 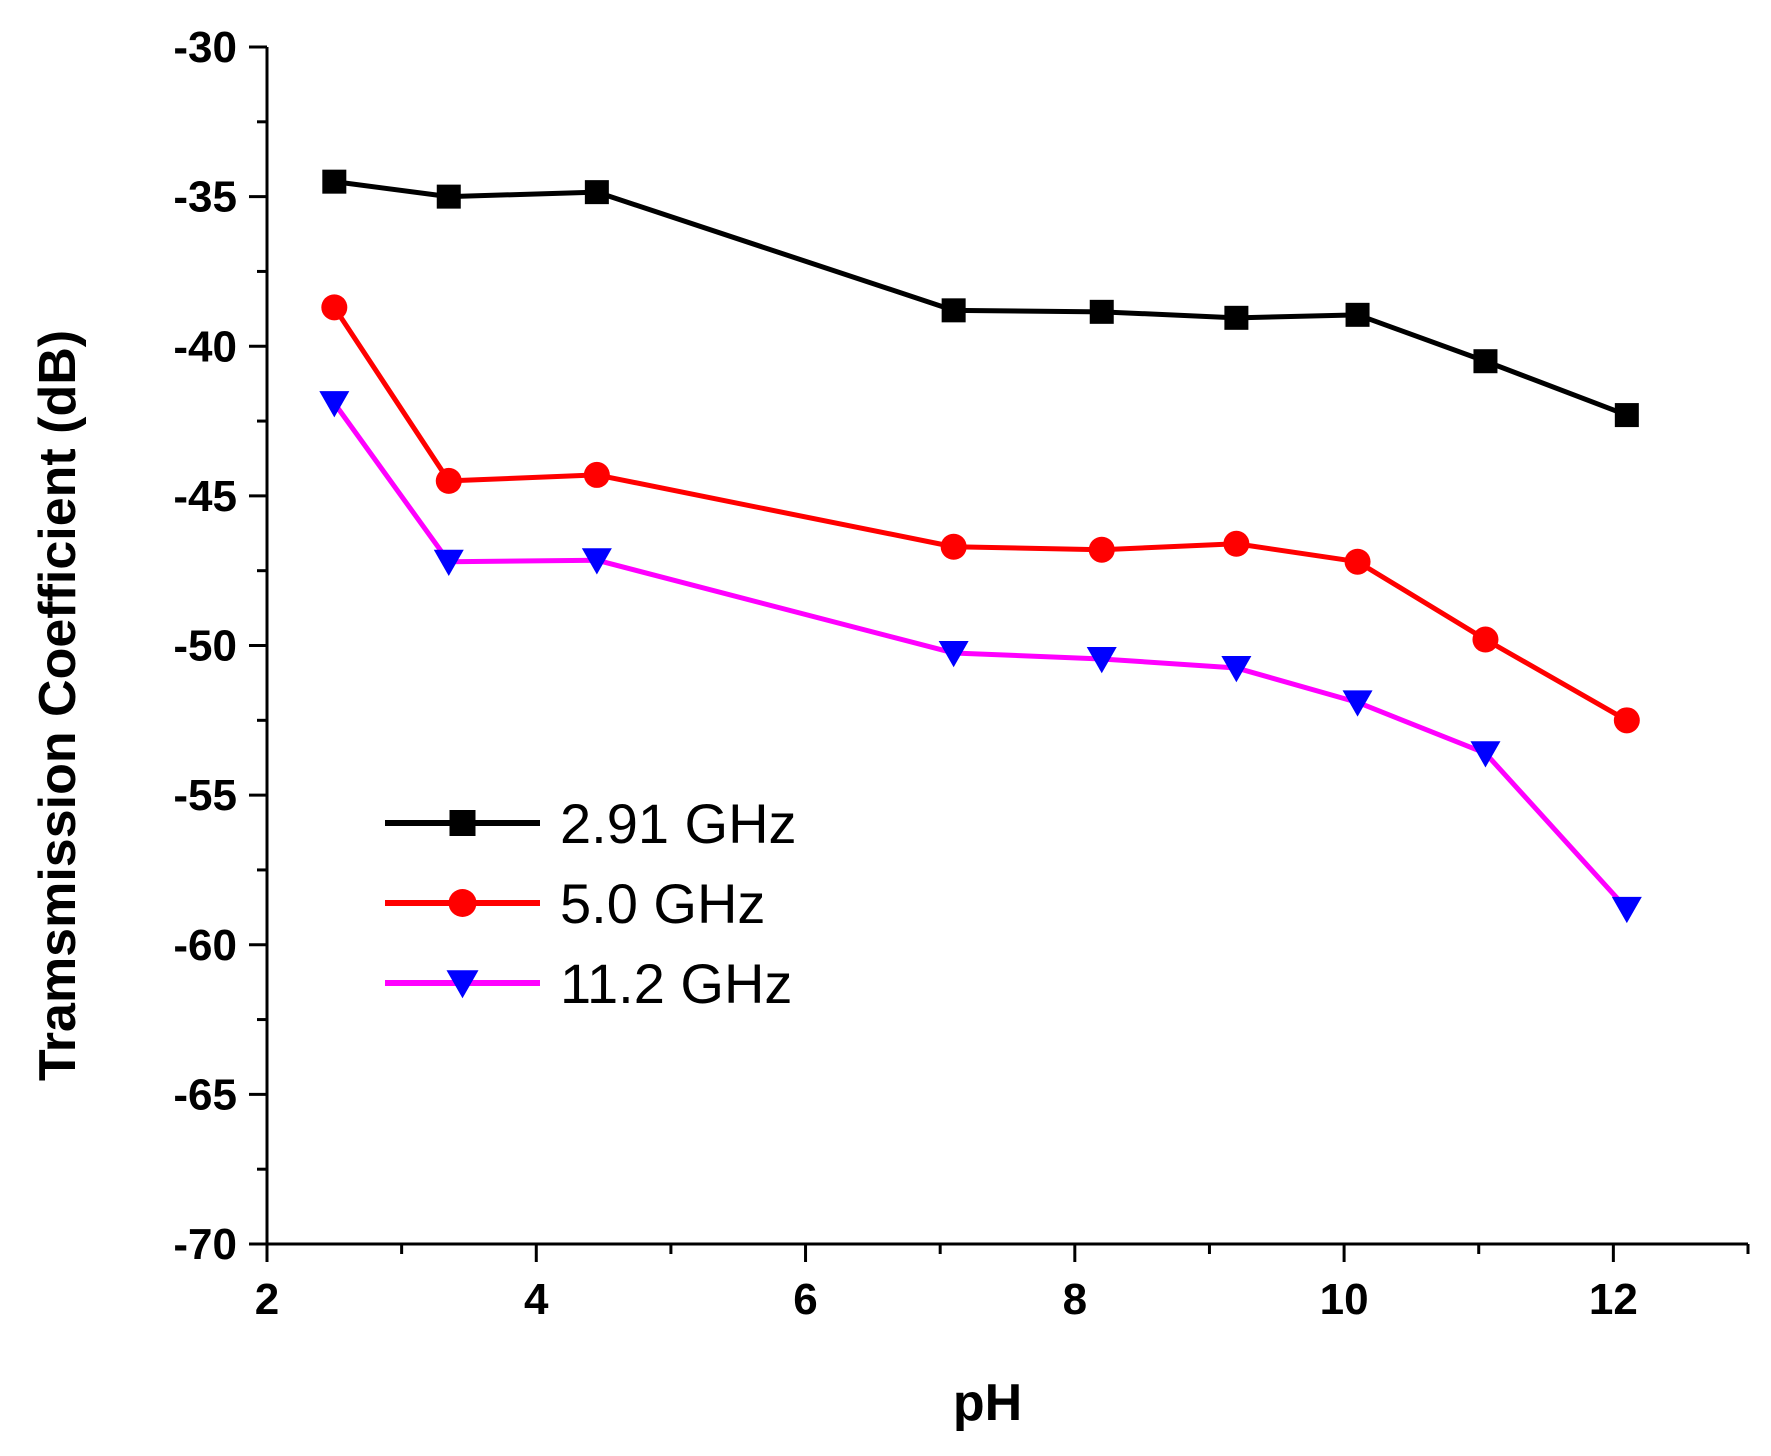 I want to click on x-tick-label: 2, so click(x=267, y=1299).